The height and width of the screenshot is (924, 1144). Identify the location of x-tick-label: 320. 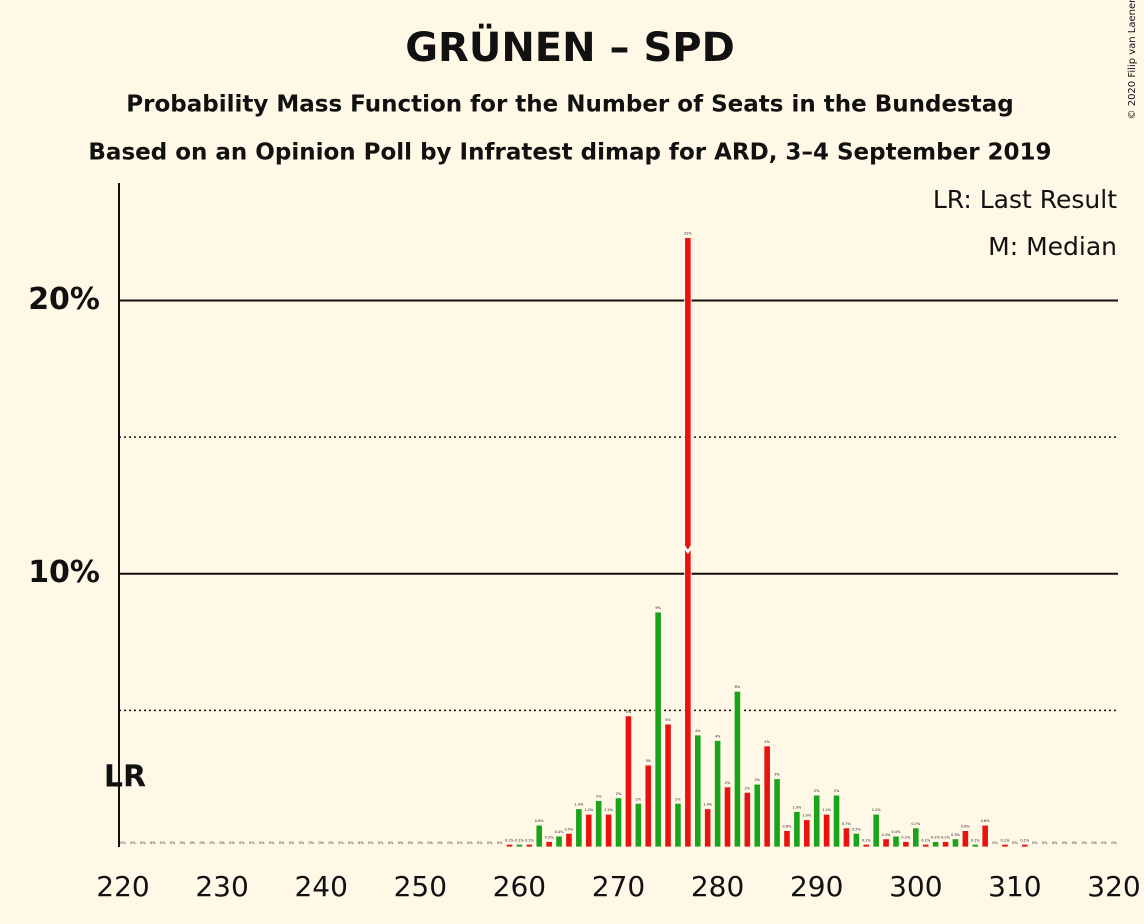
(1113, 886).